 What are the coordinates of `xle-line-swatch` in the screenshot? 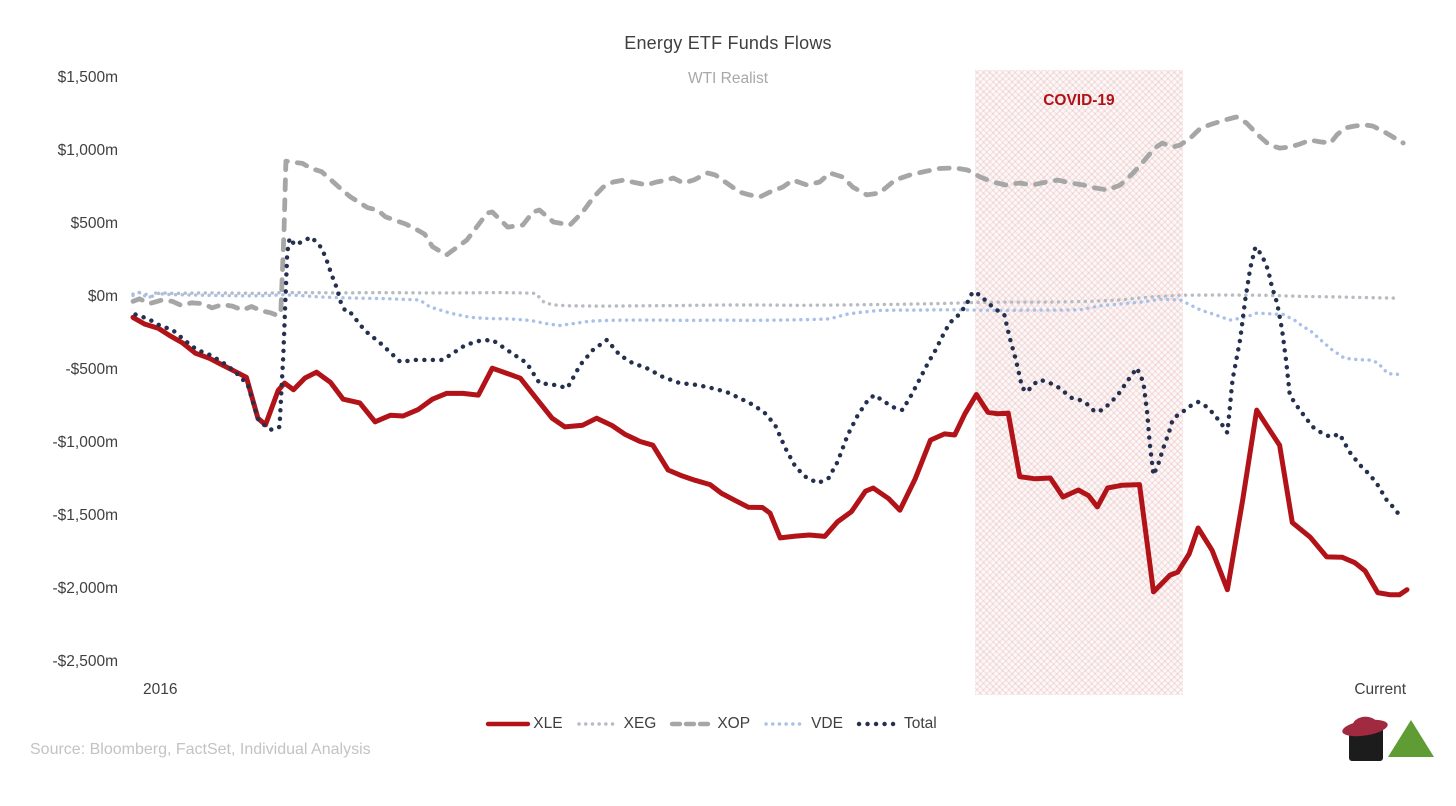 It's located at (508, 724).